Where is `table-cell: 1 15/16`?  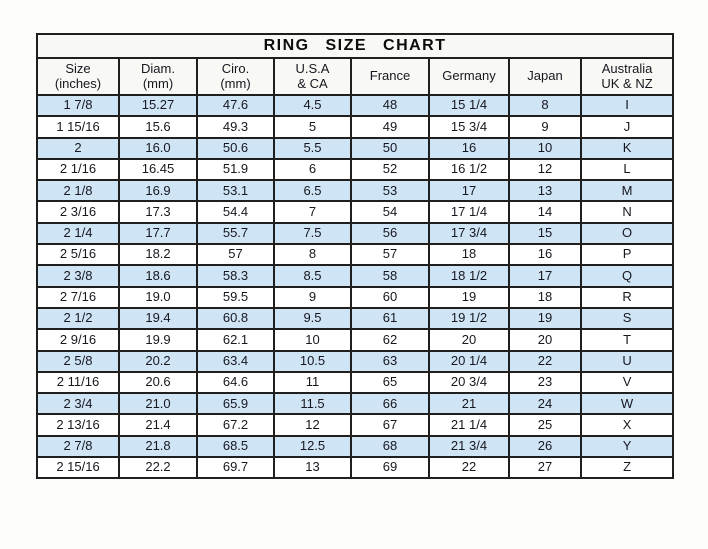
table-cell: 1 15/16 is located at coordinates (78, 127).